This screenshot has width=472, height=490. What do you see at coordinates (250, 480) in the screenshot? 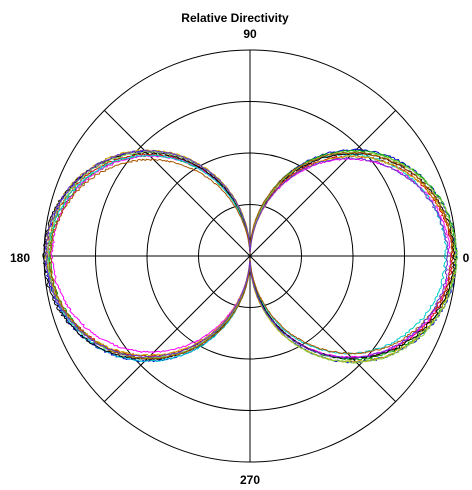
I see `angle-label-270: 270` at bounding box center [250, 480].